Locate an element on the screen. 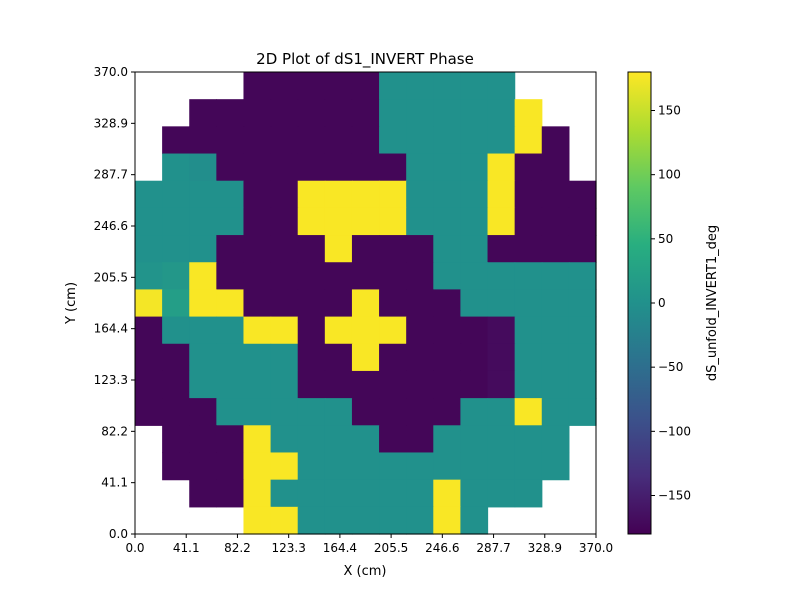  x-tick-label: 205.5 is located at coordinates (391, 548).